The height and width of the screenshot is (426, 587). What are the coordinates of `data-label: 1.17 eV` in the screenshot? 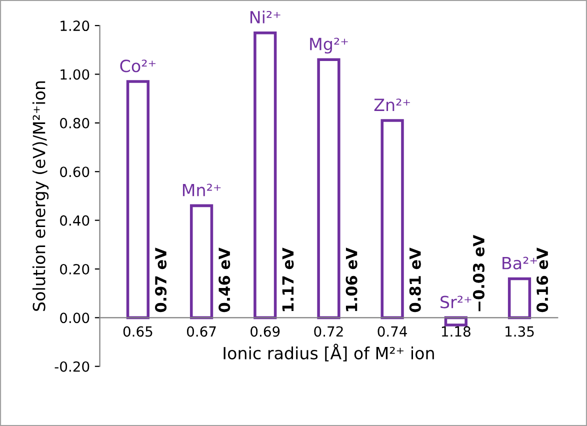 It's located at (288, 280).